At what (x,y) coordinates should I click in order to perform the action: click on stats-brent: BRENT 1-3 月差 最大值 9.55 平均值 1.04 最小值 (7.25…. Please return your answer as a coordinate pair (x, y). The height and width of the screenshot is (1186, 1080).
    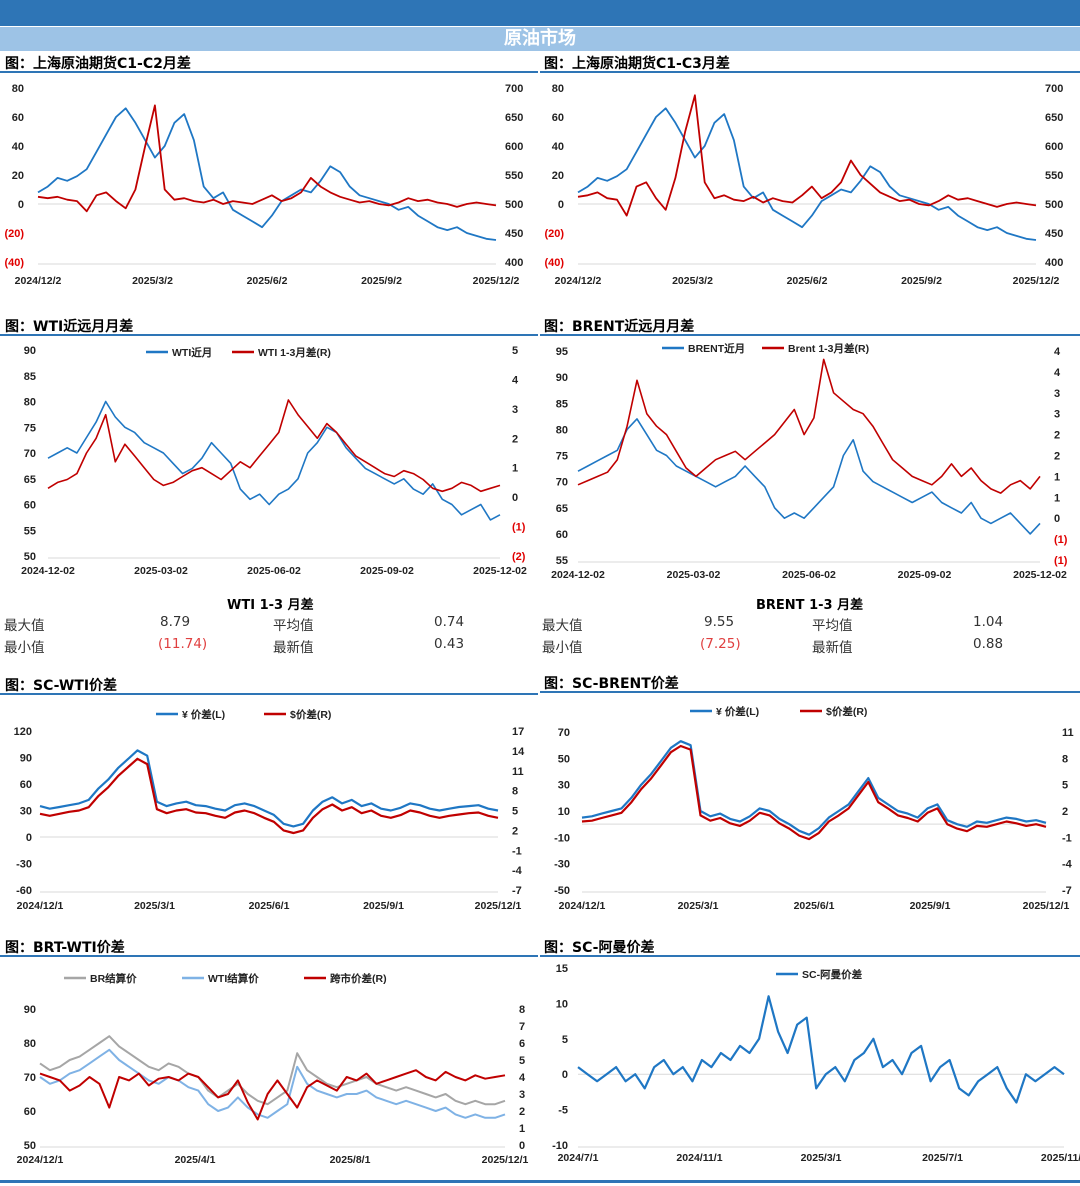
    Looking at the image, I should click on (810, 625).